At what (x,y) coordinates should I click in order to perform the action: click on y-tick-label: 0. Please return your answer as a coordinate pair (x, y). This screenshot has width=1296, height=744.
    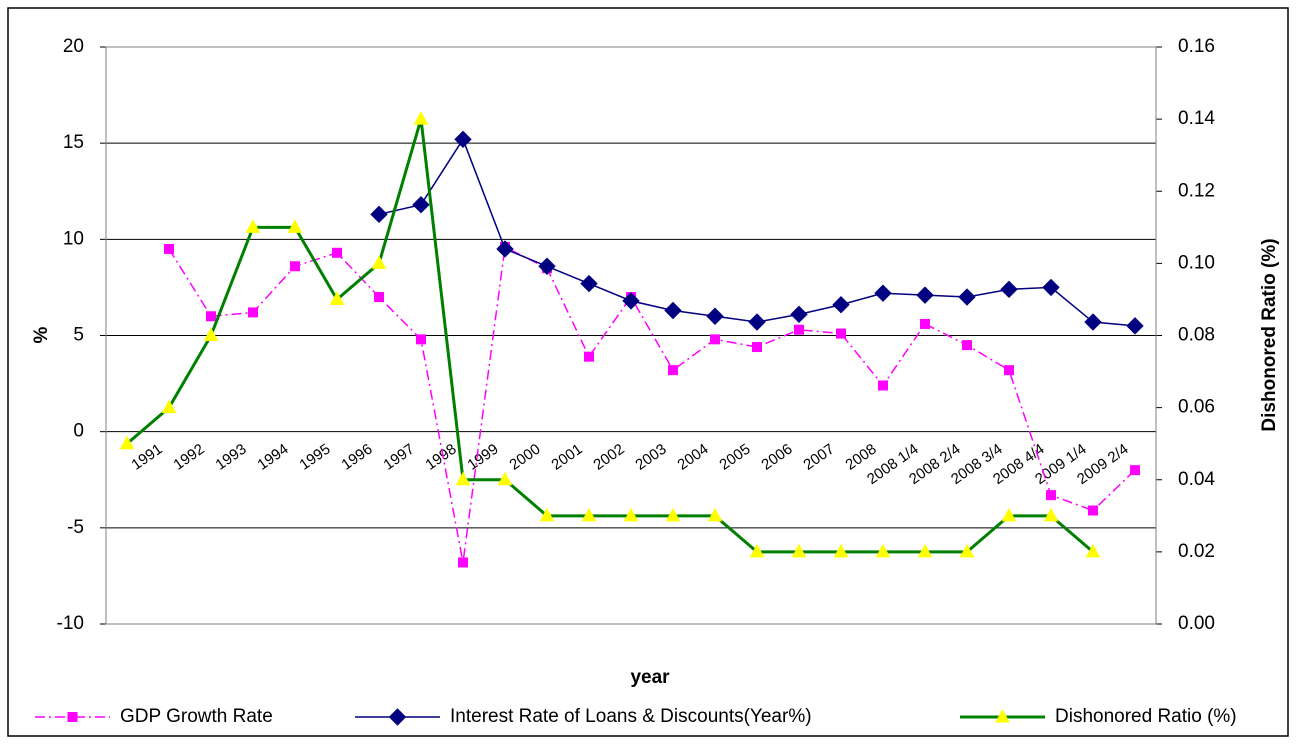
    Looking at the image, I should click on (78, 431).